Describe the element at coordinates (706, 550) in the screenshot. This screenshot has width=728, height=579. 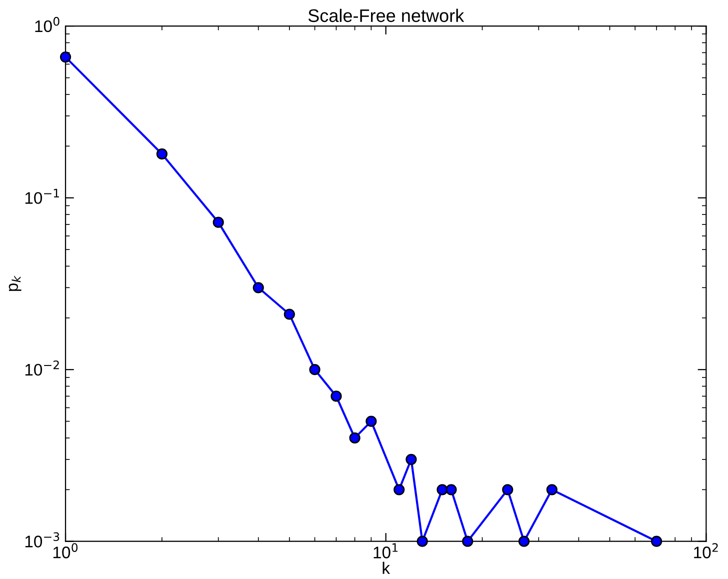
I see `x-tick-label: 10$^{2}$` at that location.